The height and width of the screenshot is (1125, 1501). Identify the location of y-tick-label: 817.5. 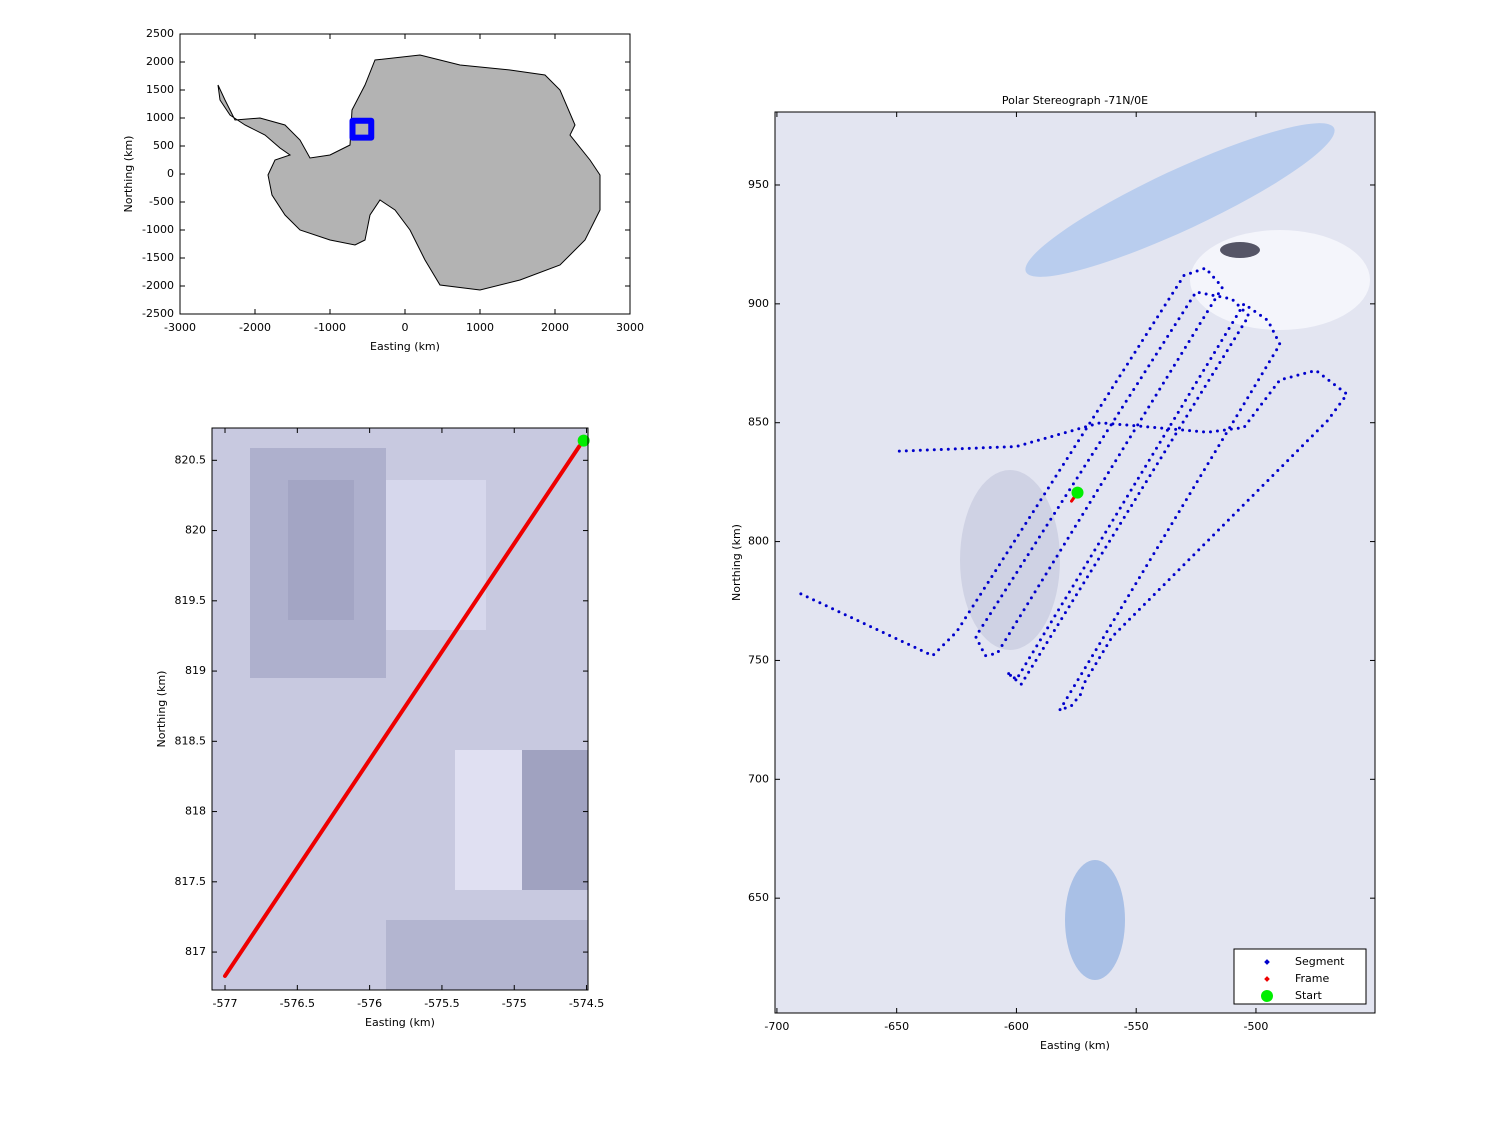
(191, 881).